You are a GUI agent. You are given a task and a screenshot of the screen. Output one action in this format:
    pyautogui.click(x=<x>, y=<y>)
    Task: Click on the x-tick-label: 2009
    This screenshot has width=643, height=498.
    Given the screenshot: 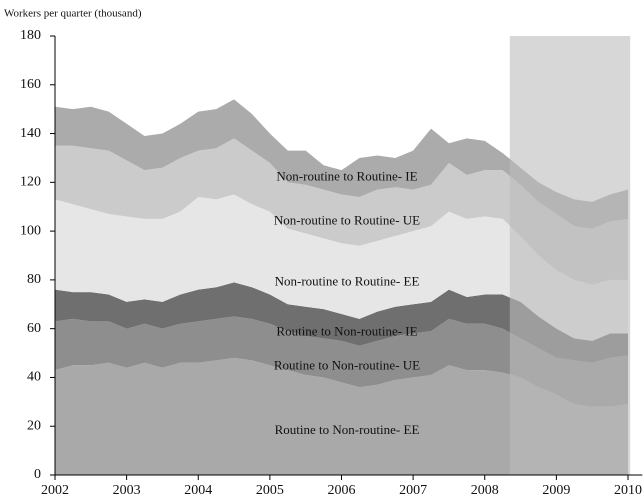 What is the action you would take?
    pyautogui.click(x=556, y=490)
    